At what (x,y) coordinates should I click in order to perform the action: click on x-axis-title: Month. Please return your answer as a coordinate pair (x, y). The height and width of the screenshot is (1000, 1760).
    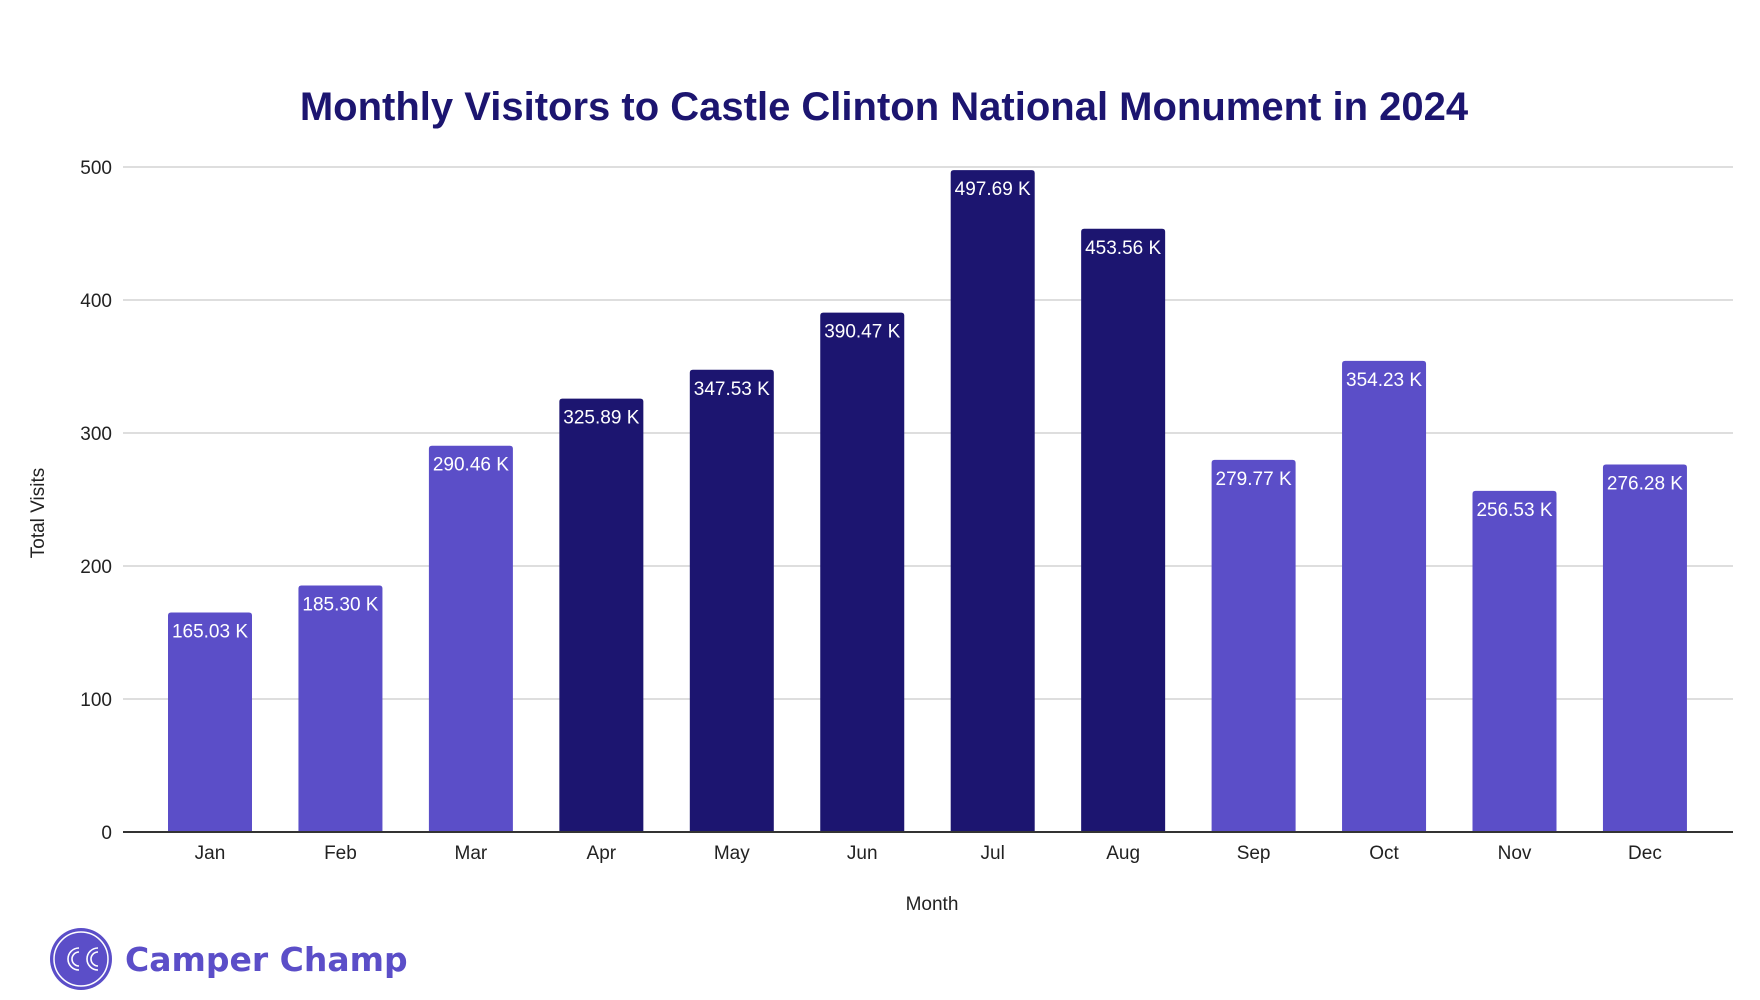
    Looking at the image, I should click on (932, 904).